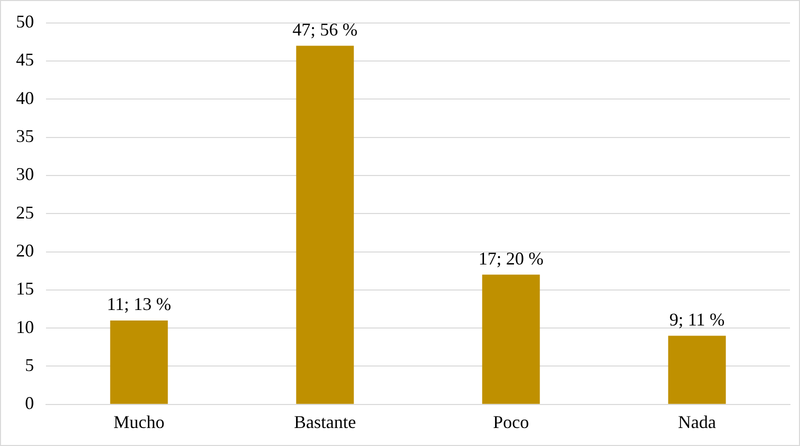 The width and height of the screenshot is (800, 446). What do you see at coordinates (25, 60) in the screenshot?
I see `y-tick-label: 45` at bounding box center [25, 60].